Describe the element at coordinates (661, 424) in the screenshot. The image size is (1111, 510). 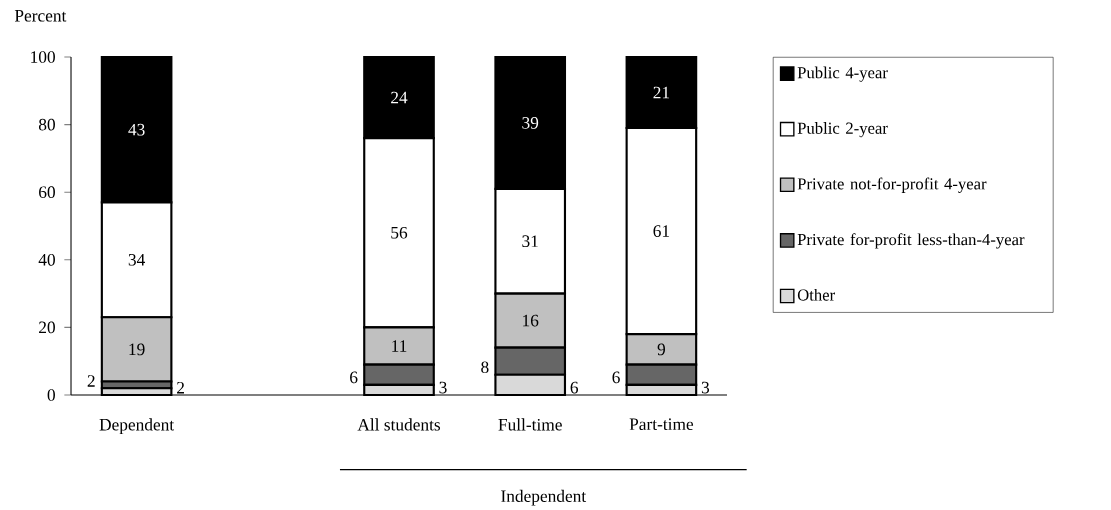
I see `x-tick-label: Part-time` at that location.